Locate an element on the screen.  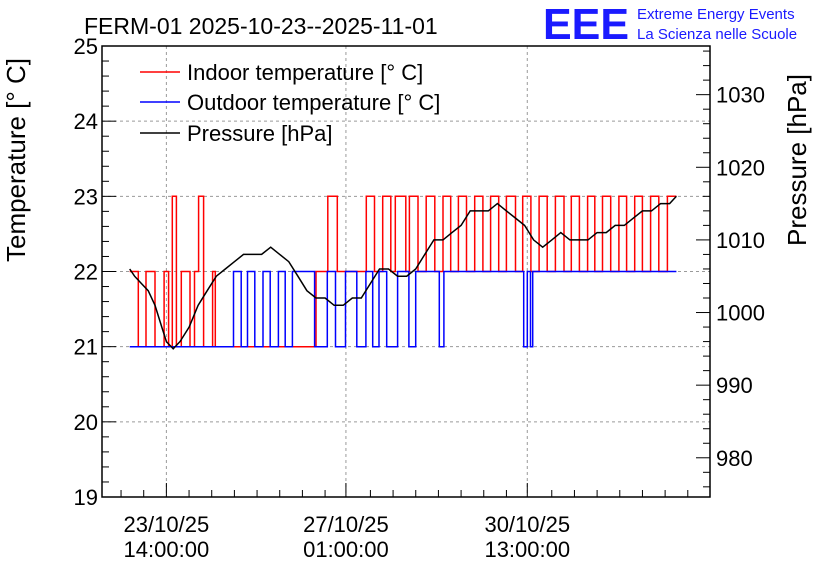
y-right-tick-label: 990 is located at coordinates (734, 385).